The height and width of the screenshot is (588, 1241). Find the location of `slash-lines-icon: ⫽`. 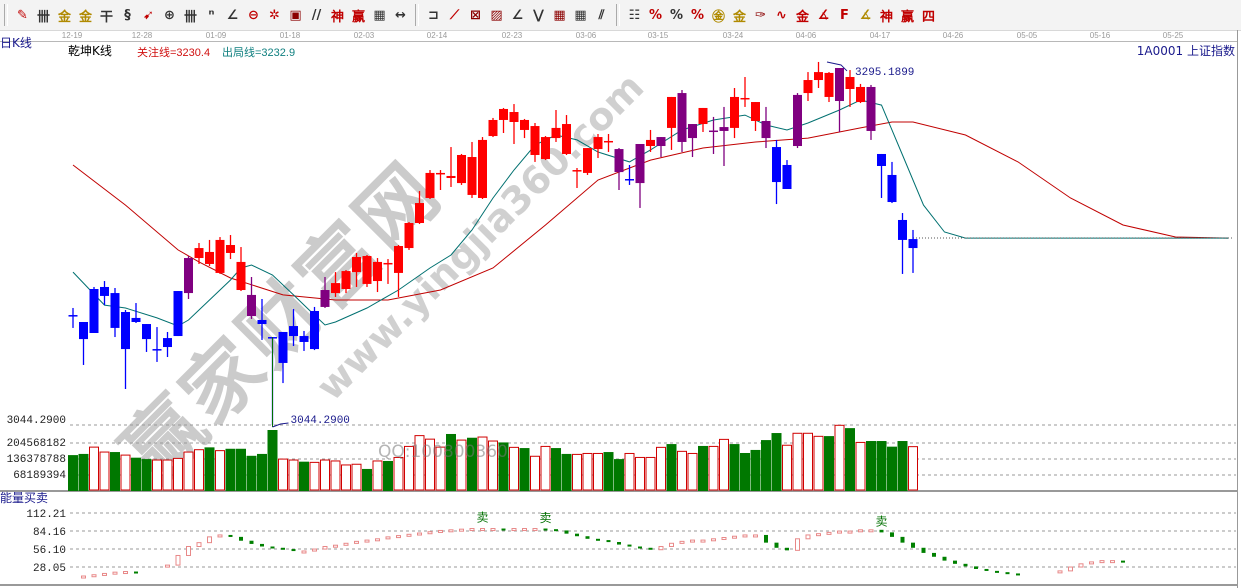

slash-lines-icon: ⫽ is located at coordinates (601, 15).